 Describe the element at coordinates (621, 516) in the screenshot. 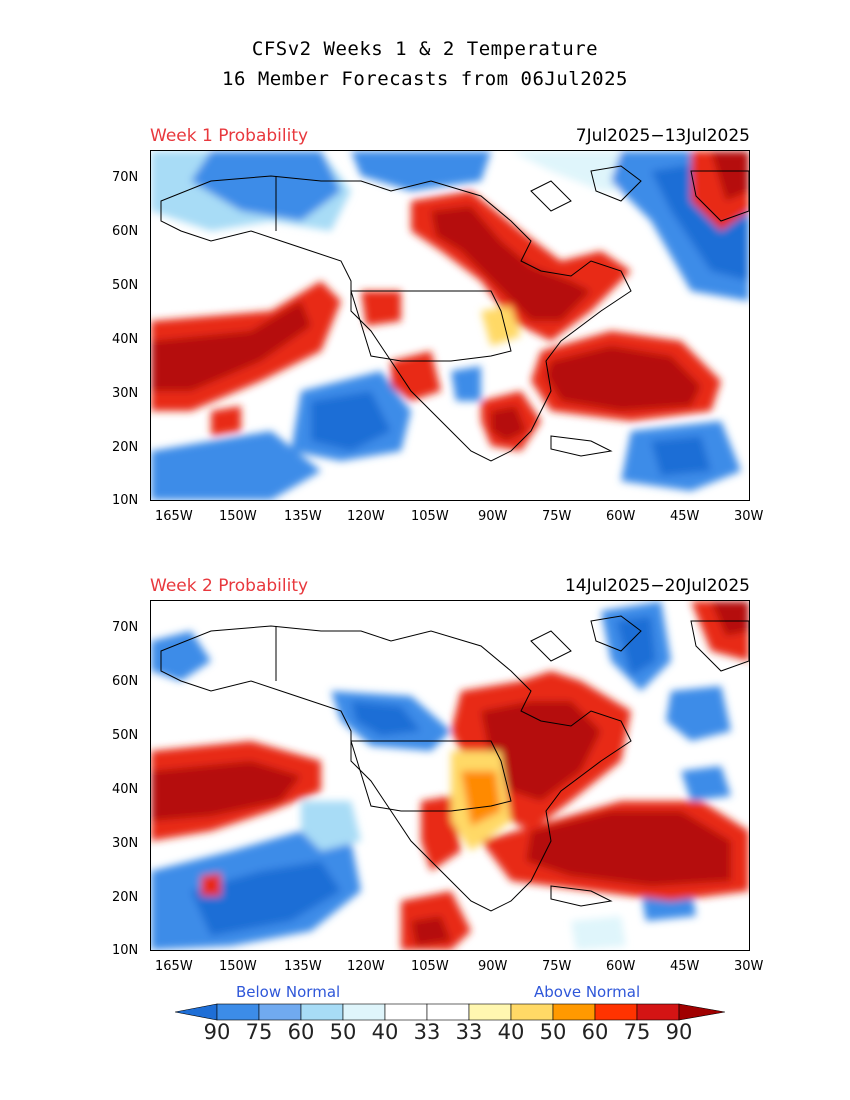

I see `week1-lon-tick: 60W` at that location.